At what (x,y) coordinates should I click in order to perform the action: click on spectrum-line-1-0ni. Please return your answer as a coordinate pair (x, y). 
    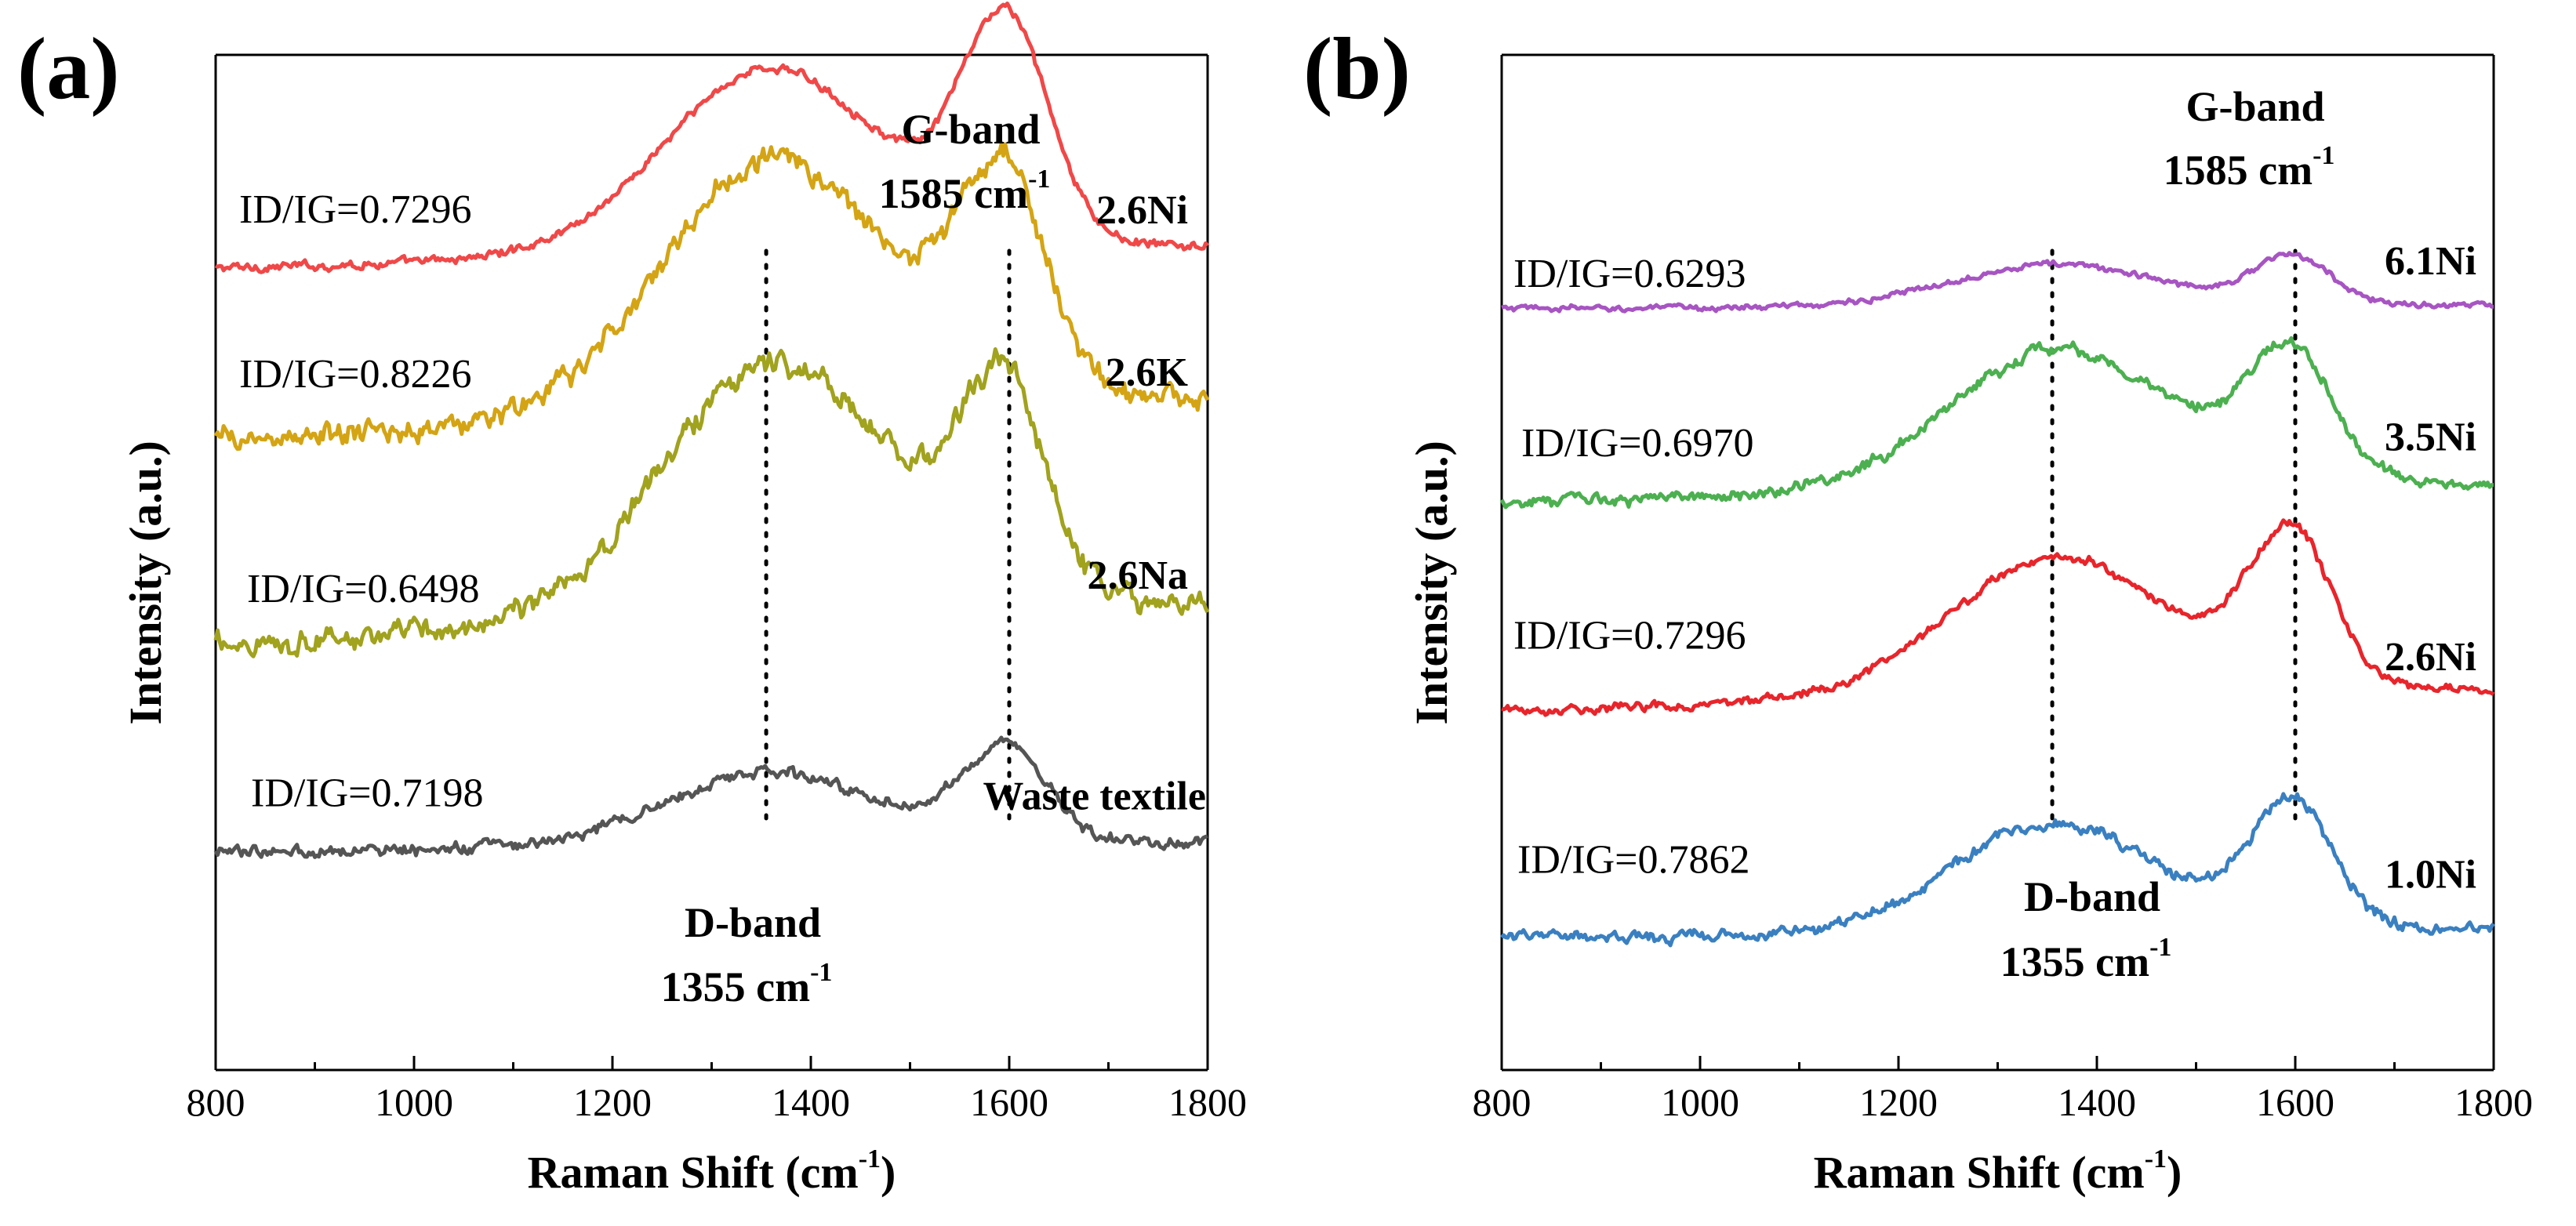
    Looking at the image, I should click on (1997, 870).